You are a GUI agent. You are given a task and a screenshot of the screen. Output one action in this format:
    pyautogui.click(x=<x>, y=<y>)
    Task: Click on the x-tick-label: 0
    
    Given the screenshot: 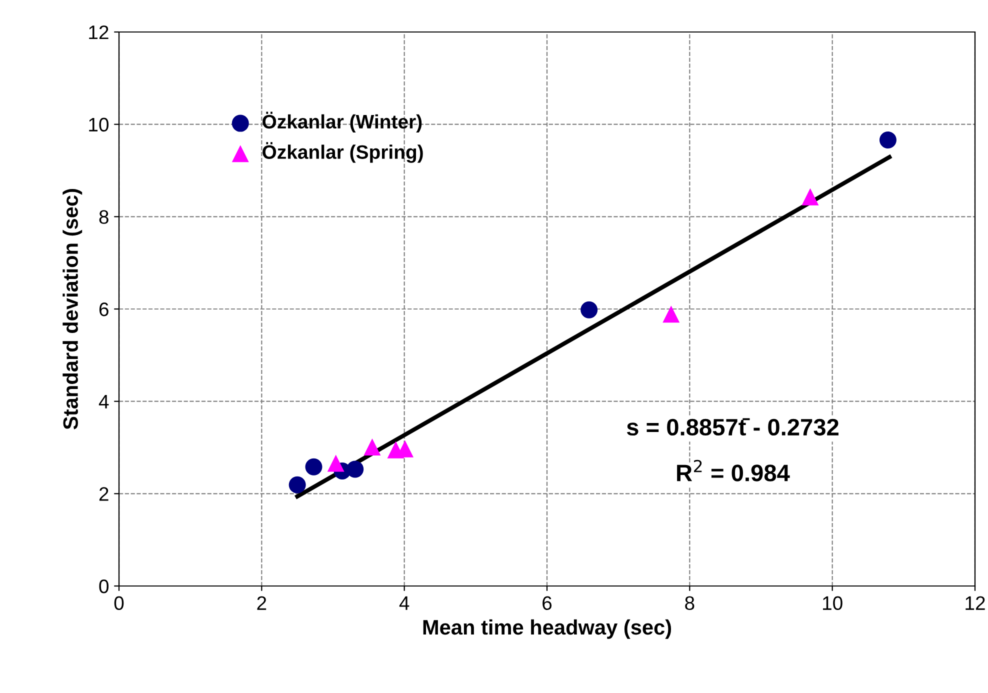 What is the action you would take?
    pyautogui.click(x=119, y=603)
    